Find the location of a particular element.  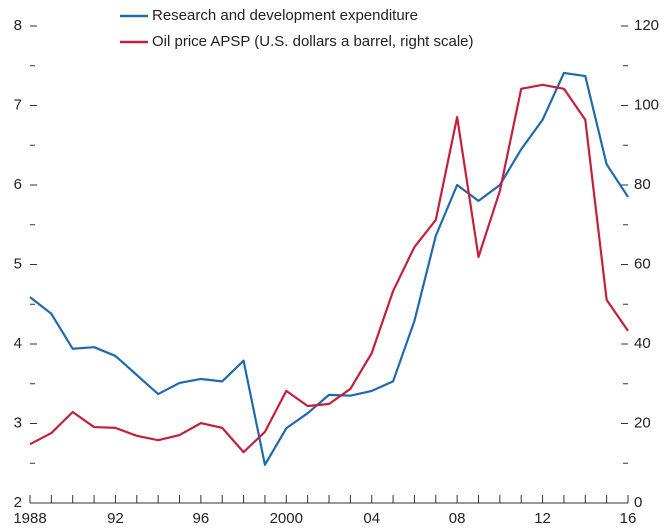

y2-tick-label: 120 is located at coordinates (646, 25).